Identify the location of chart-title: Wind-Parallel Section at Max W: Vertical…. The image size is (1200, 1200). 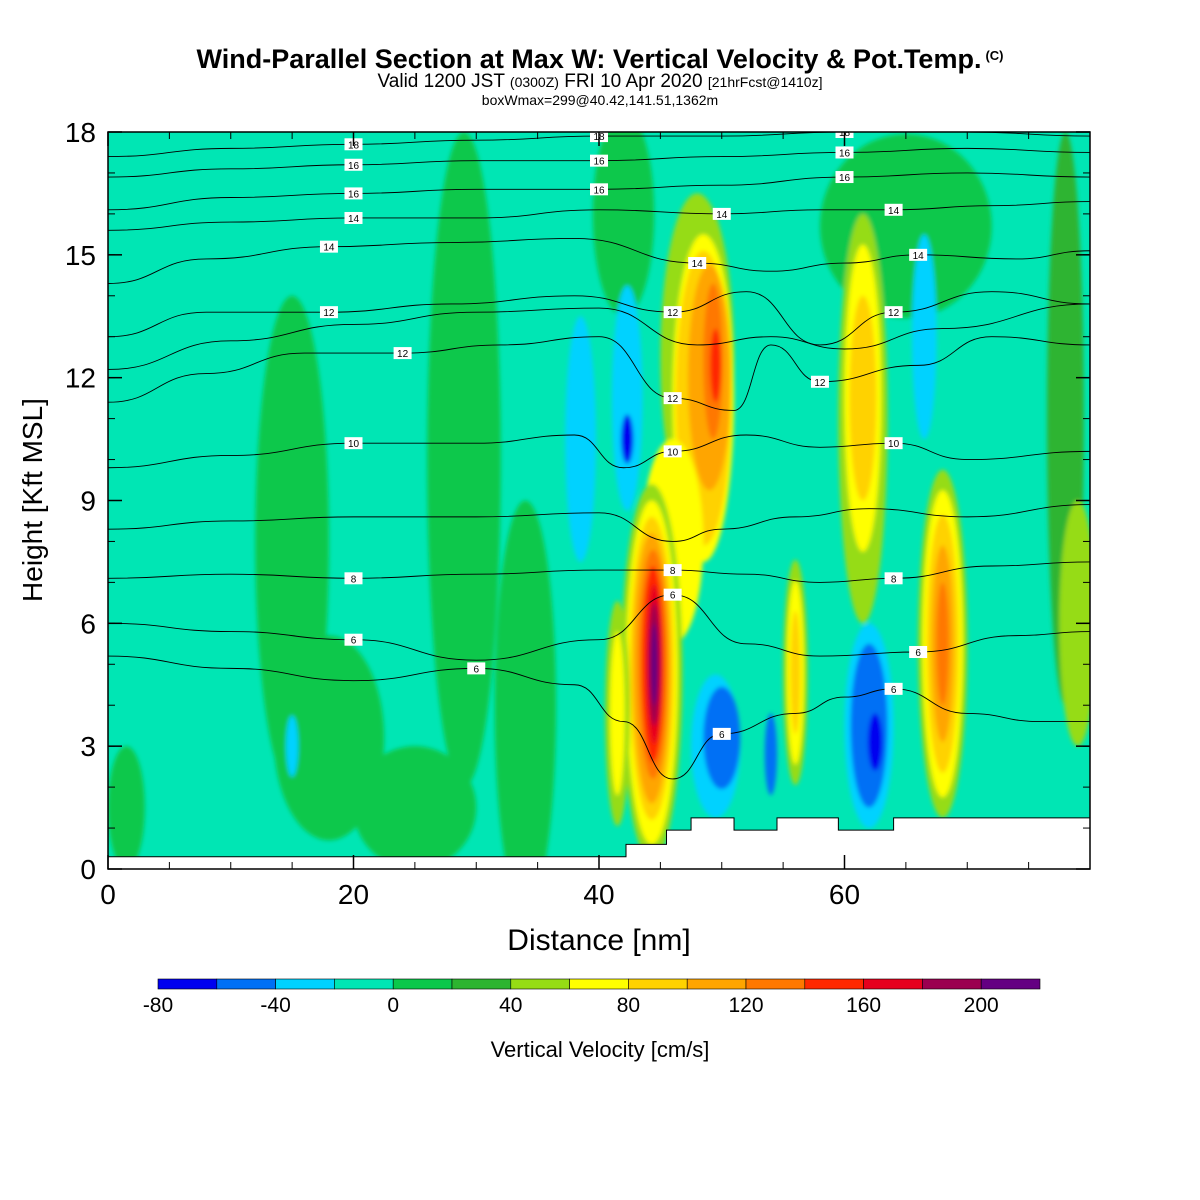
(600, 59).